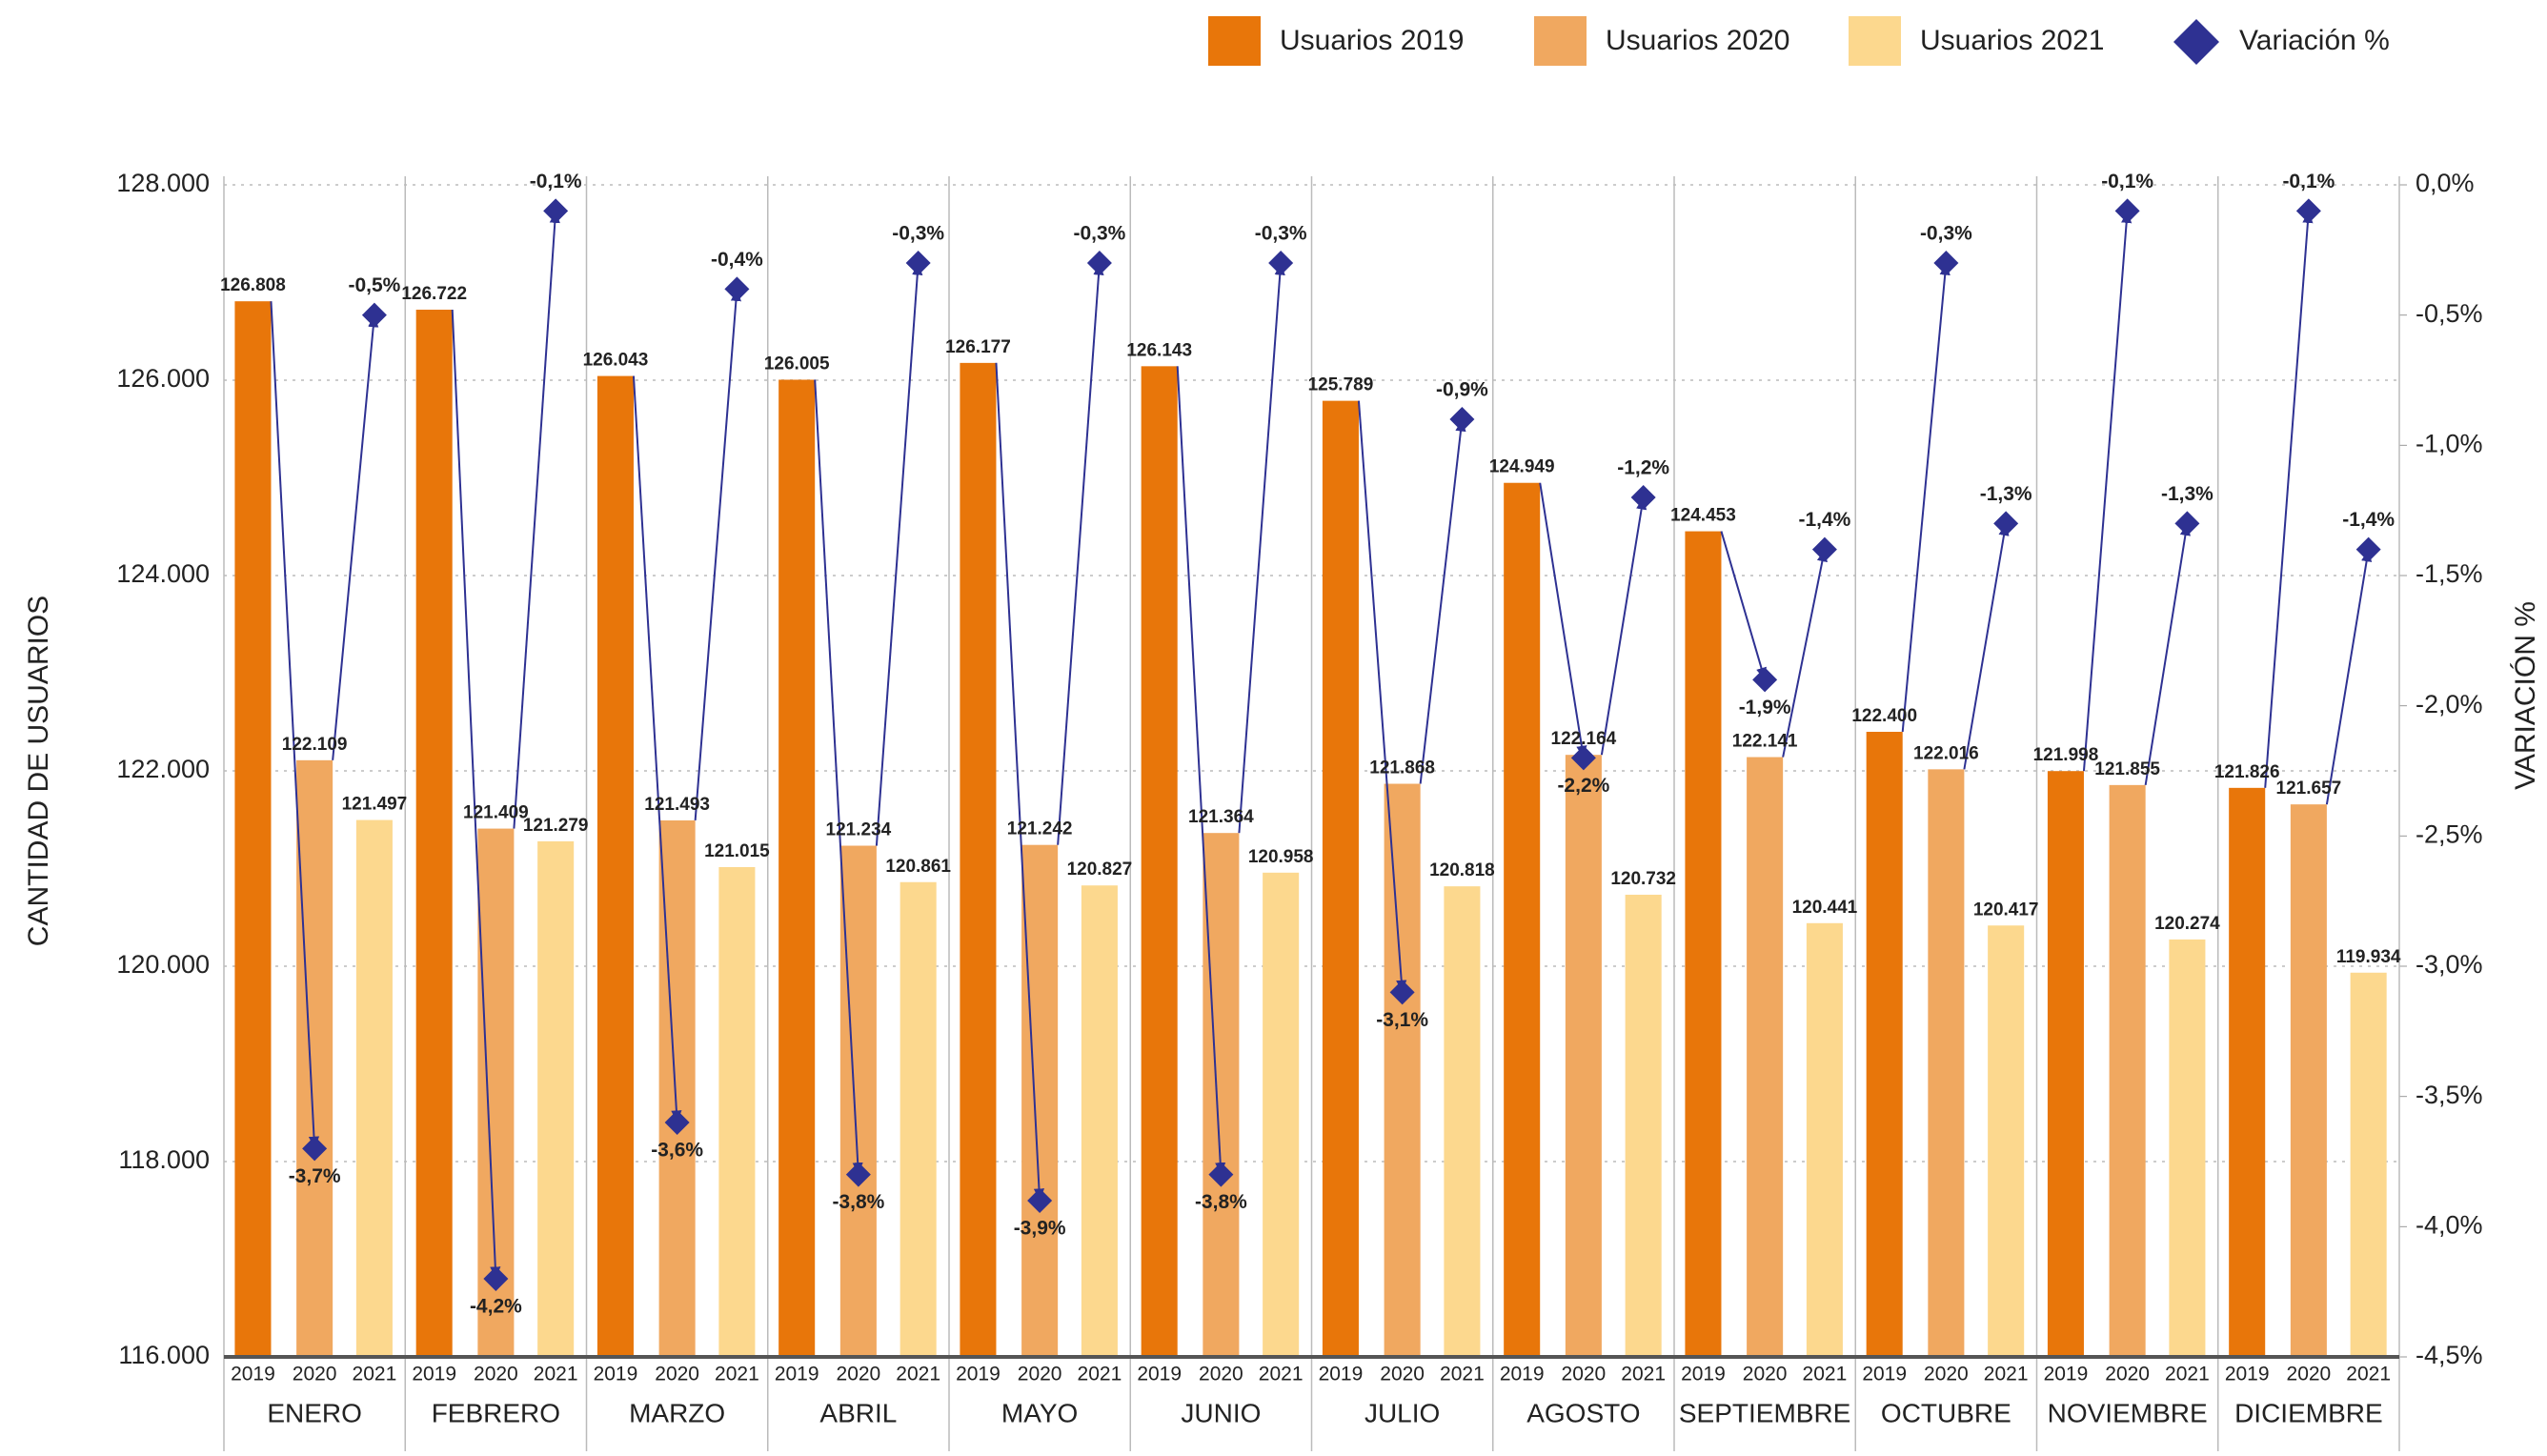  Describe the element at coordinates (1402, 1413) in the screenshot. I see `x-tick-label: JULIO` at that location.